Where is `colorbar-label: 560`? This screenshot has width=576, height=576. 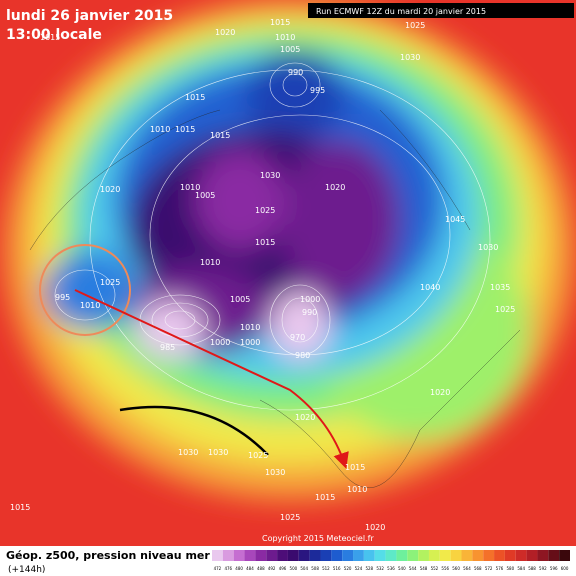
colorbar-label: 560 is located at coordinates (456, 568).